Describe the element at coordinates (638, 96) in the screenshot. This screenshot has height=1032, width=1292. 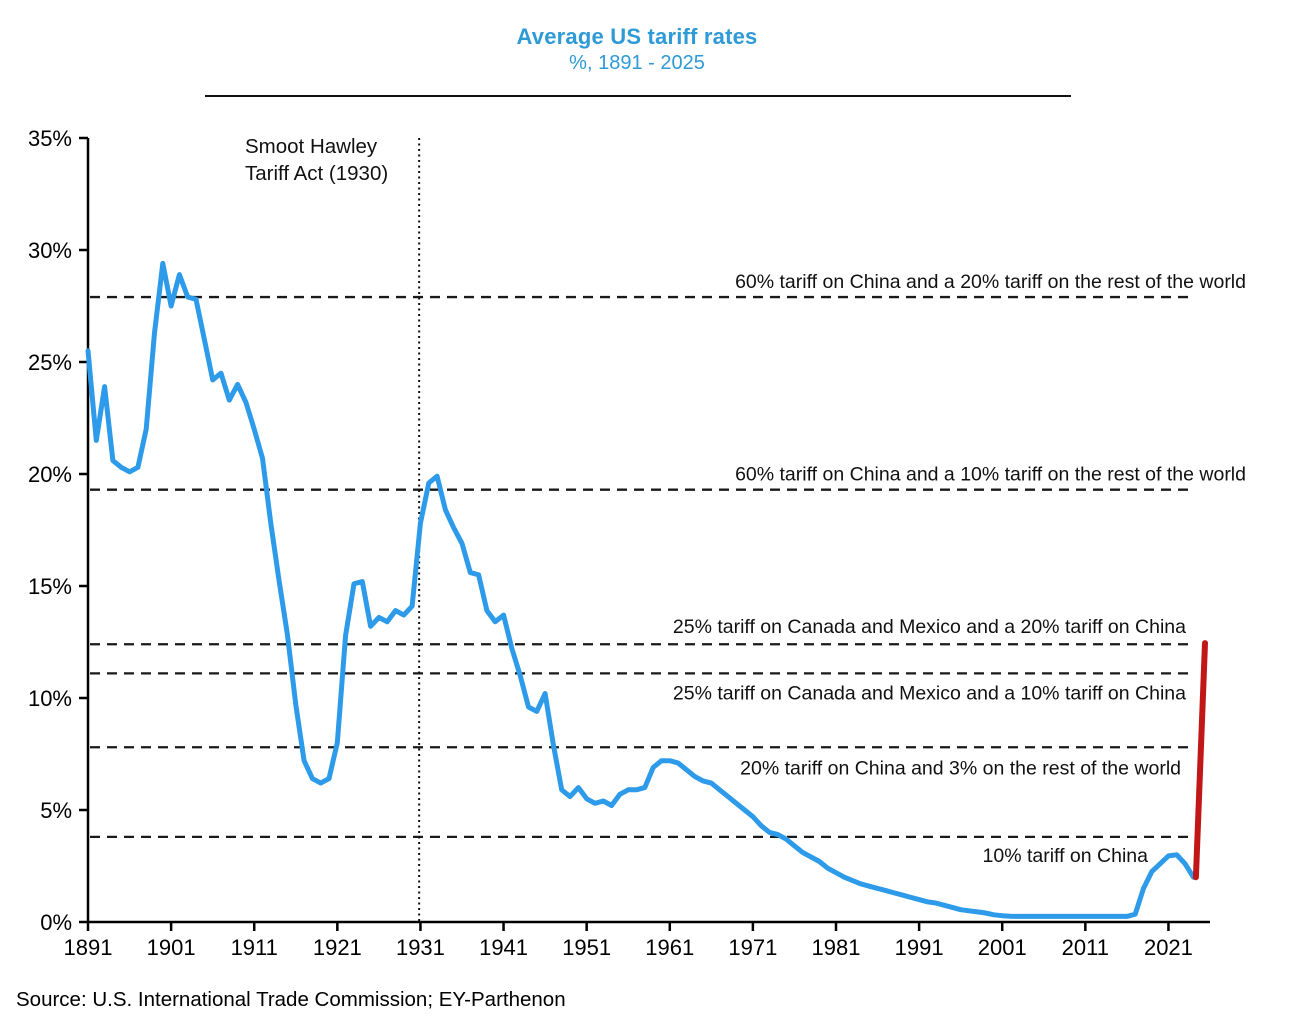
I see `title-underline-rule` at that location.